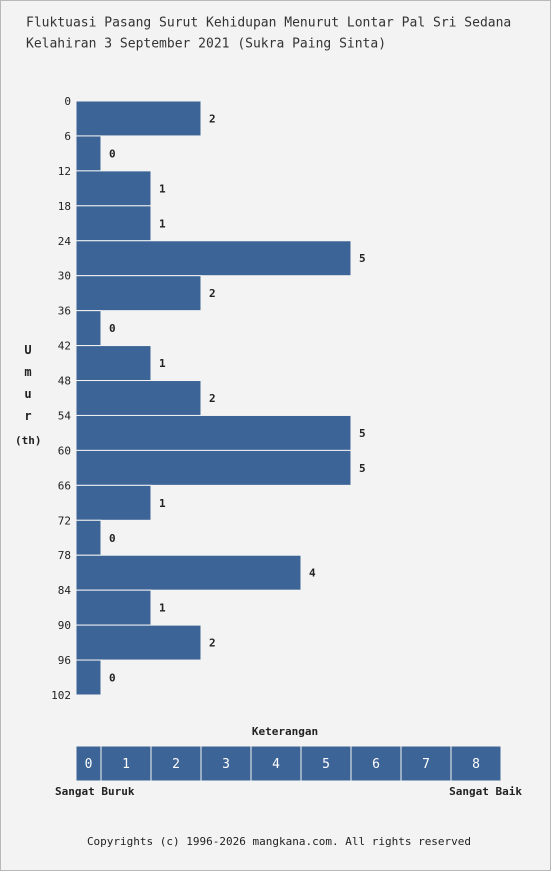 Image resolution: width=551 pixels, height=871 pixels. I want to click on legend-box-label: 6, so click(376, 764).